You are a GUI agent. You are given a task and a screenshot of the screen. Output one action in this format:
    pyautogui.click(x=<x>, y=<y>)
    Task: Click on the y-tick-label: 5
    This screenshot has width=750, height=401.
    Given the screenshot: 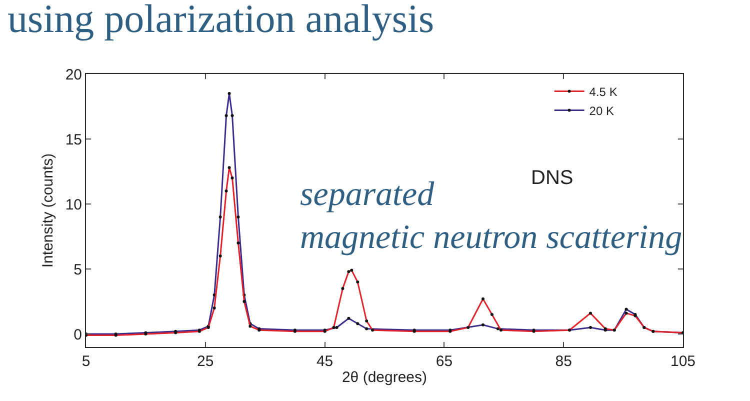 What is the action you would take?
    pyautogui.click(x=78, y=269)
    